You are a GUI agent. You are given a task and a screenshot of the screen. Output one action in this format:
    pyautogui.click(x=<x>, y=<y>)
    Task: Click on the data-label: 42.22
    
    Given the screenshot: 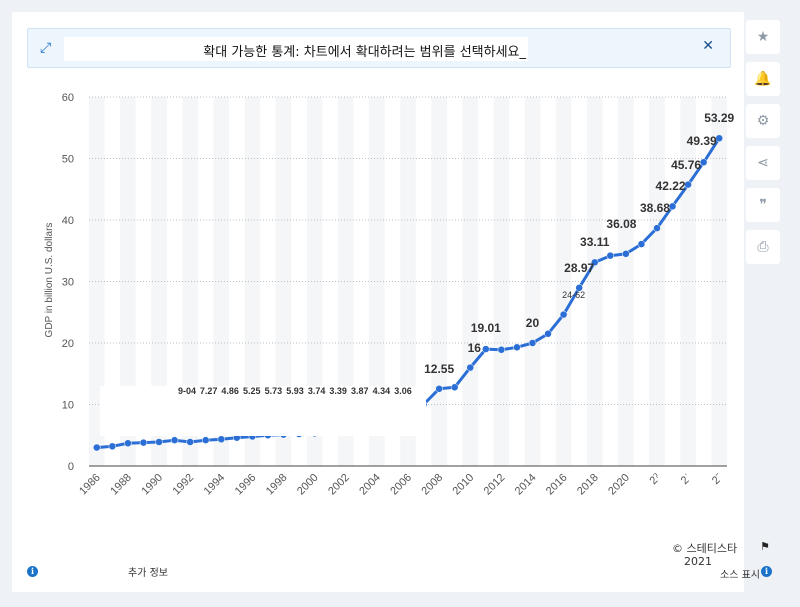 What is the action you would take?
    pyautogui.click(x=671, y=186)
    